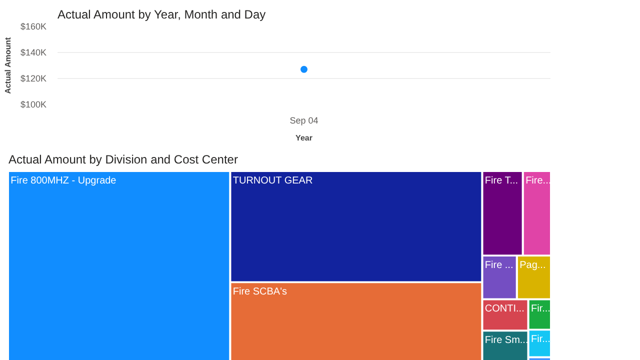  What do you see at coordinates (7, 65) in the screenshot?
I see `y-axis-title: Actual Amount` at bounding box center [7, 65].